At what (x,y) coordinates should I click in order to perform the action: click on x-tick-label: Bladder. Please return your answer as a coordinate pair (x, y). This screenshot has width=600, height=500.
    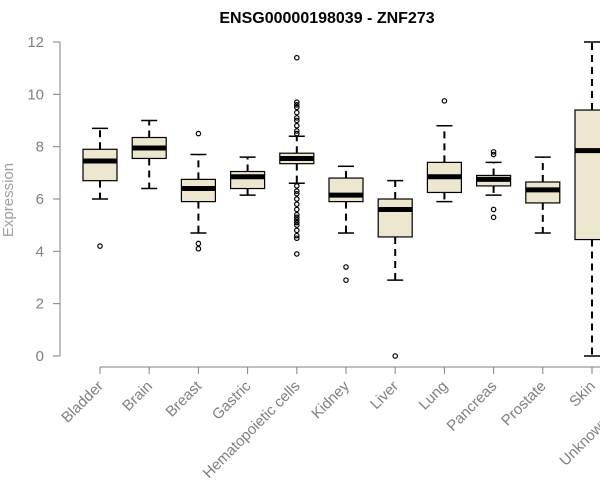
    Looking at the image, I should click on (82, 402).